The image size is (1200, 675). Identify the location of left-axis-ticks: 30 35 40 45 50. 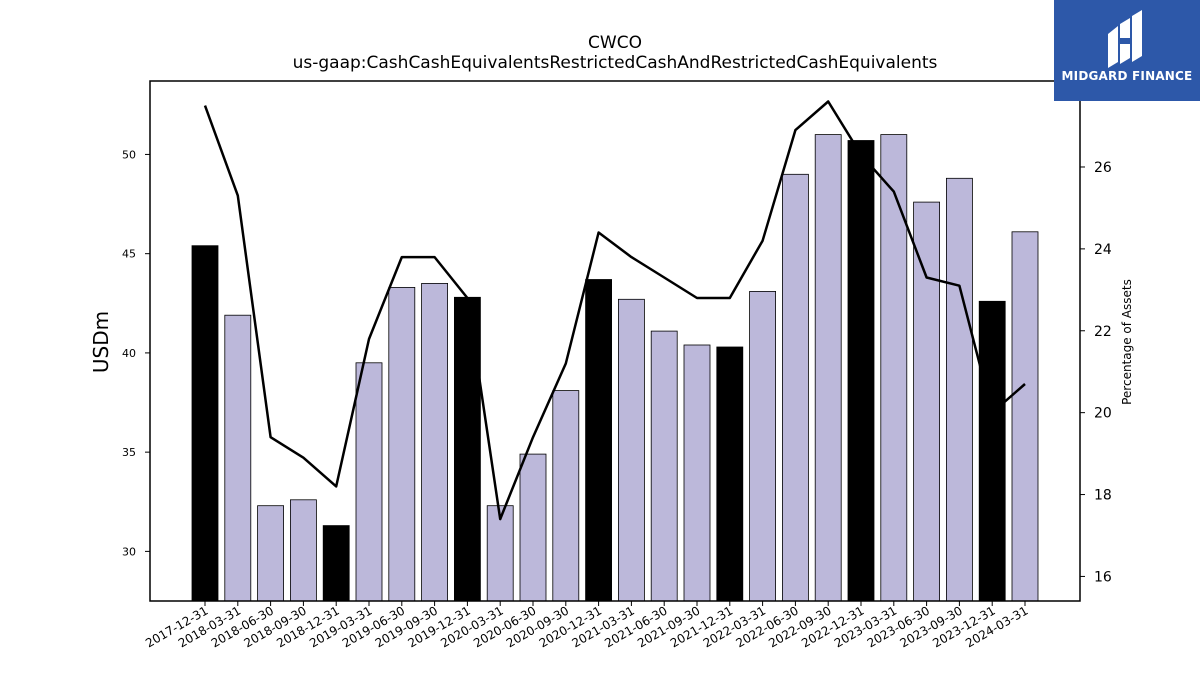
(136, 353).